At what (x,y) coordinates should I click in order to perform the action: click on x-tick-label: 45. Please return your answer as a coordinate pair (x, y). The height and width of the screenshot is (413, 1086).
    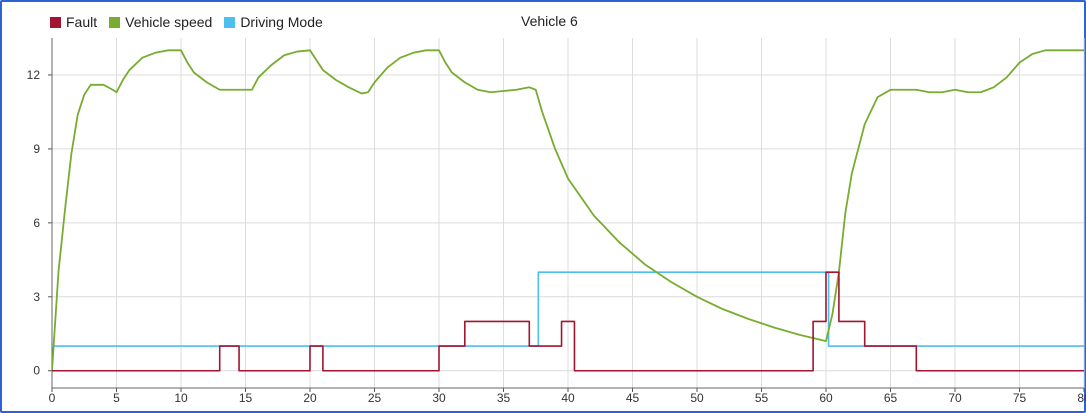
    Looking at the image, I should click on (633, 398).